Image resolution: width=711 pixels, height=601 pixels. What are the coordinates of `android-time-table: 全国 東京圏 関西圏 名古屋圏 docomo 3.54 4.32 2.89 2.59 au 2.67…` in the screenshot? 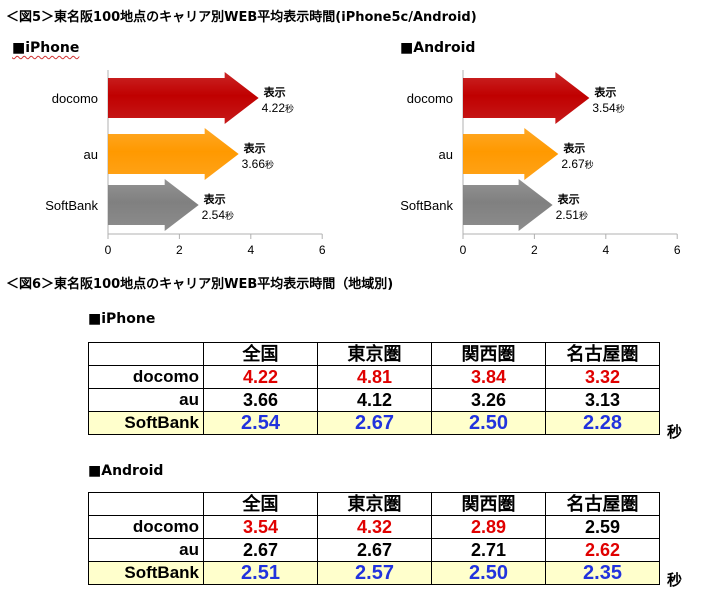 It's located at (374, 538).